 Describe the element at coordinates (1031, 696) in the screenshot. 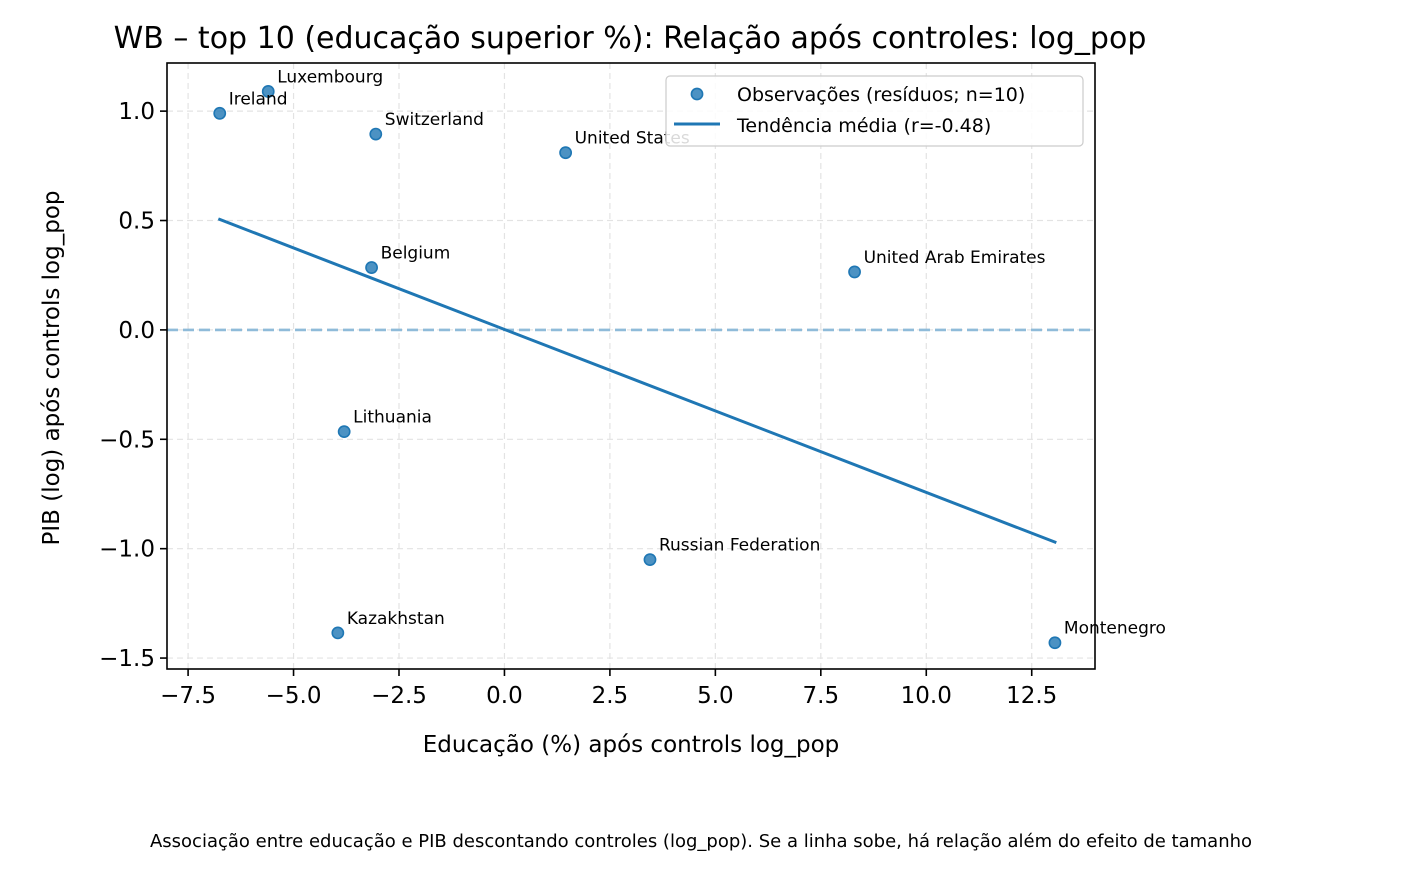

I see `x-tick-label: 12.5` at that location.